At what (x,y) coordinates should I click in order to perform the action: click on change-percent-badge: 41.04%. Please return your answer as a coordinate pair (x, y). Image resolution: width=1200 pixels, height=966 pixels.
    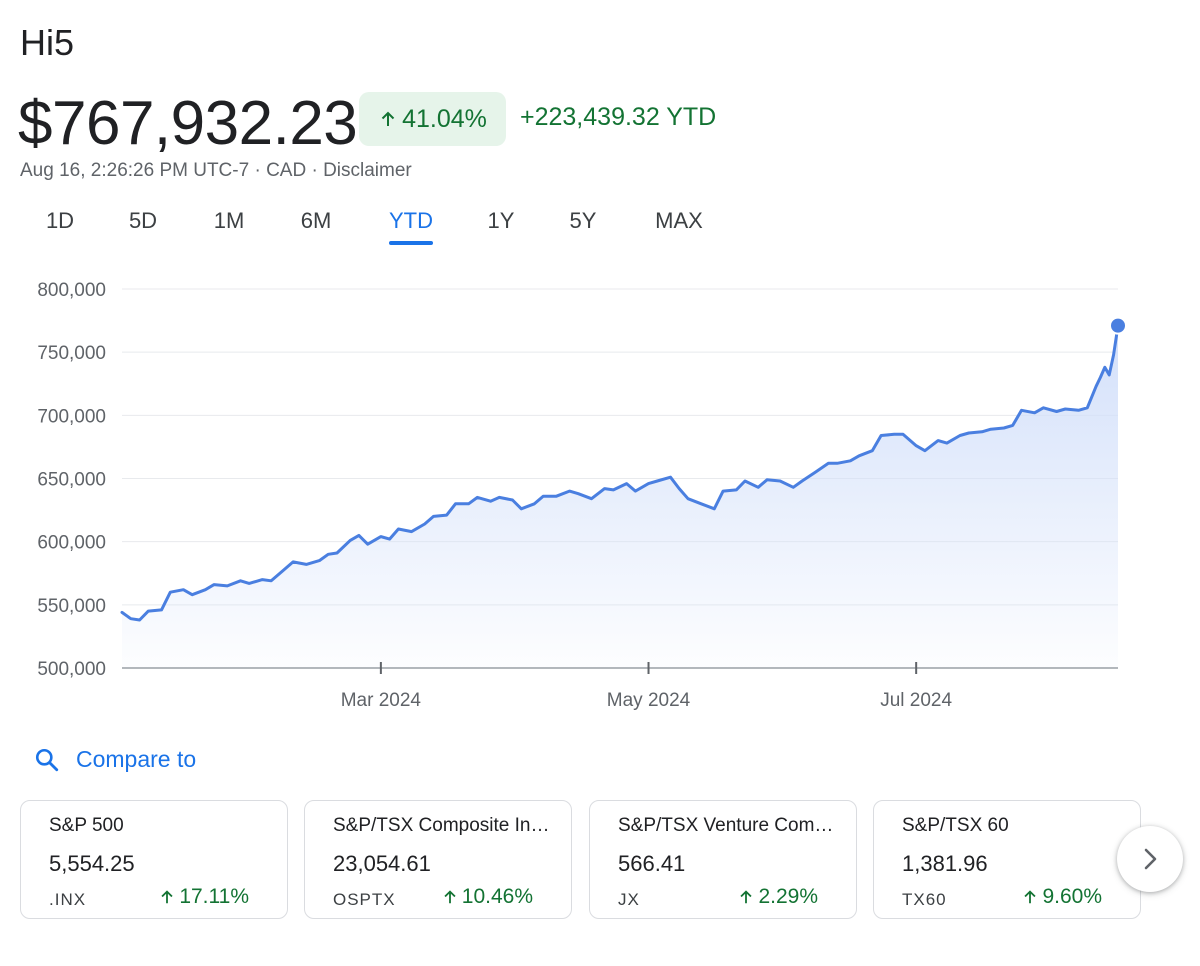
    Looking at the image, I should click on (432, 119).